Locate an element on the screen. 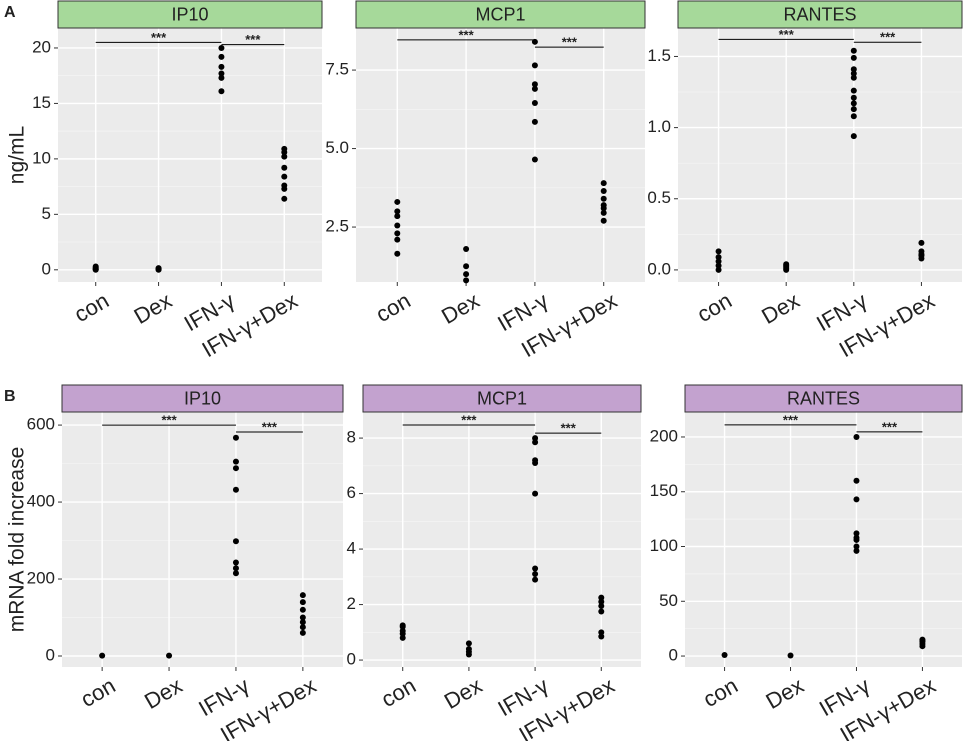 The image size is (965, 741). y-axis-label: mRNA fold increase is located at coordinates (17, 540).